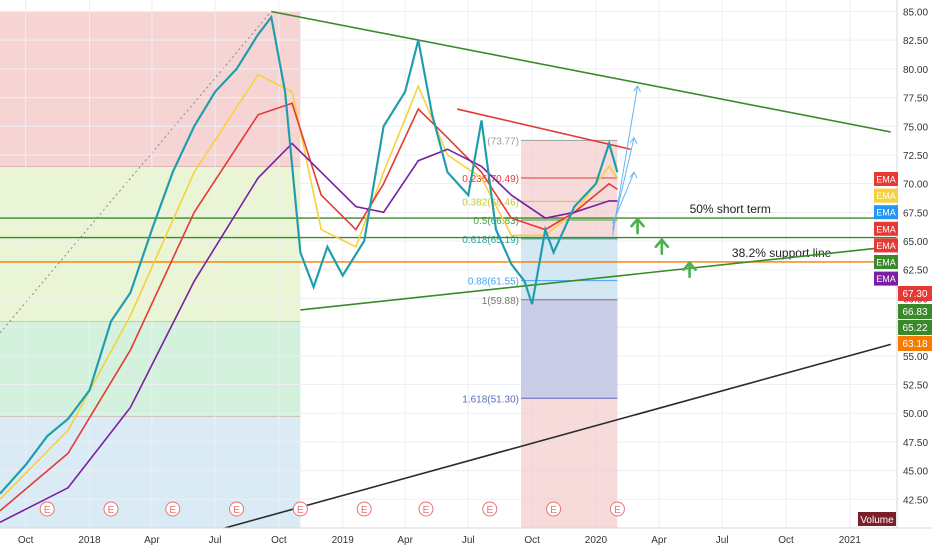 Image resolution: width=932 pixels, height=550 pixels. I want to click on y-tick-label: 85.00, so click(915, 12).